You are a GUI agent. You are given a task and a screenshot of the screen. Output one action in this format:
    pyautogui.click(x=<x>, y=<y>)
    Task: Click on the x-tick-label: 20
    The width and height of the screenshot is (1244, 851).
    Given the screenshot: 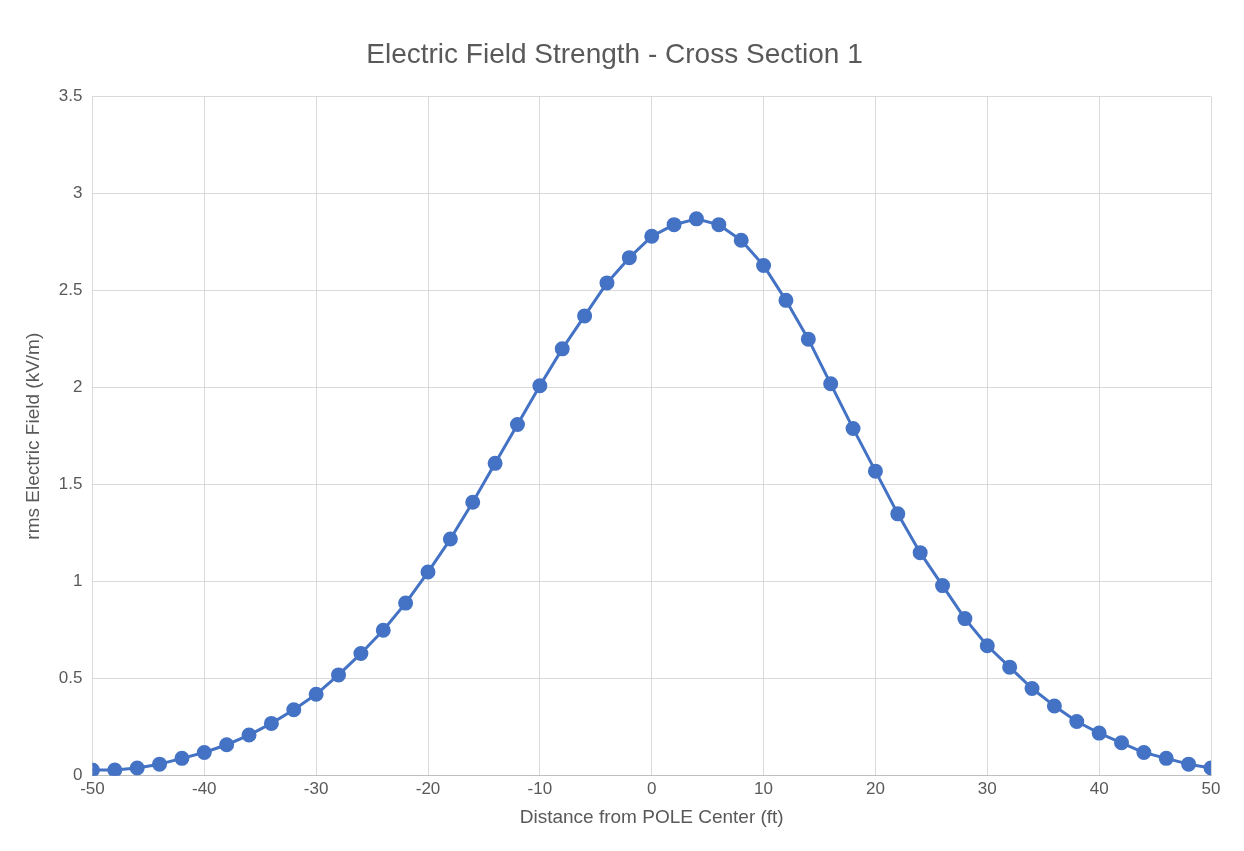 What is the action you would take?
    pyautogui.click(x=875, y=788)
    